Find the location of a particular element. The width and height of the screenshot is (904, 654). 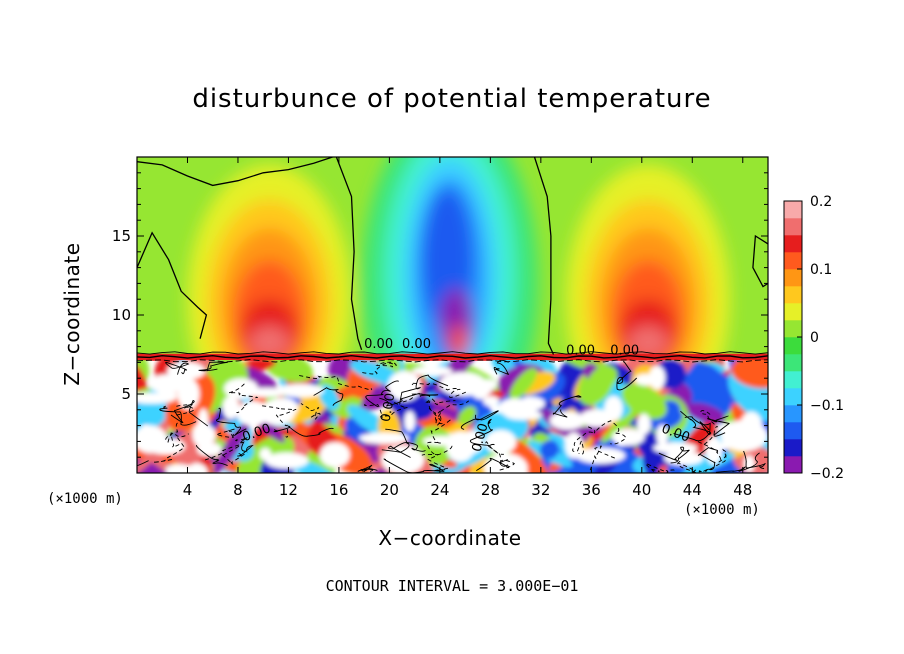

cold-column-spike is located at coordinates (459, 342).